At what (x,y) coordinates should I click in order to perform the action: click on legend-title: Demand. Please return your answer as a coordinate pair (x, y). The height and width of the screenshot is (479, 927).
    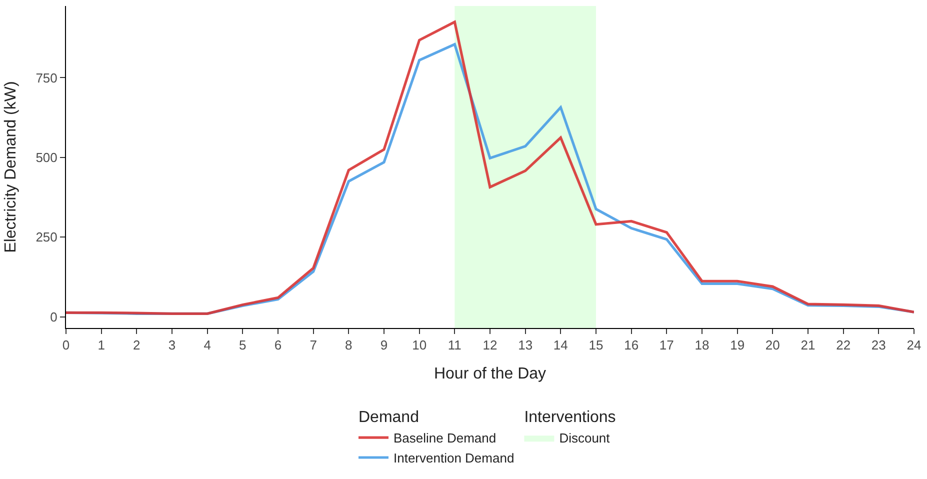
    Looking at the image, I should click on (388, 417).